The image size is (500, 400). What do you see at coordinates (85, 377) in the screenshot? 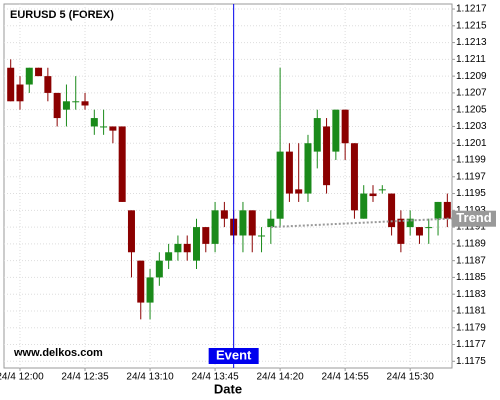
I see `x-tick-label: 24/4 12:35` at bounding box center [85, 377].